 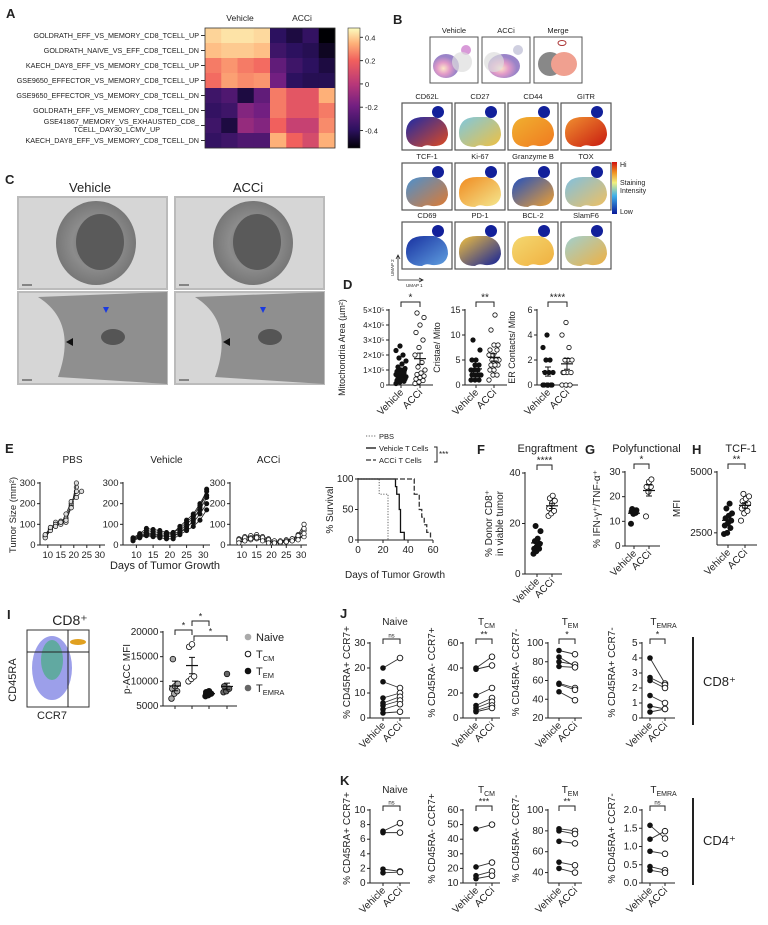 I want to click on em-image-bottom-acci, so click(x=249, y=338).